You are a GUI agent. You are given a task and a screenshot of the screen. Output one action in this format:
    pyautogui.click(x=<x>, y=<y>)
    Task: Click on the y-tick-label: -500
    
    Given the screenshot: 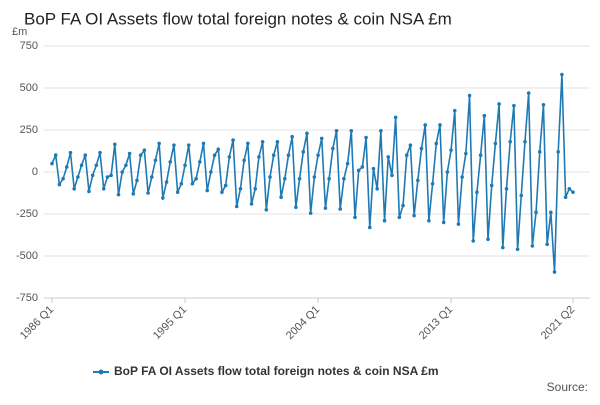 What is the action you would take?
    pyautogui.click(x=27, y=256)
    